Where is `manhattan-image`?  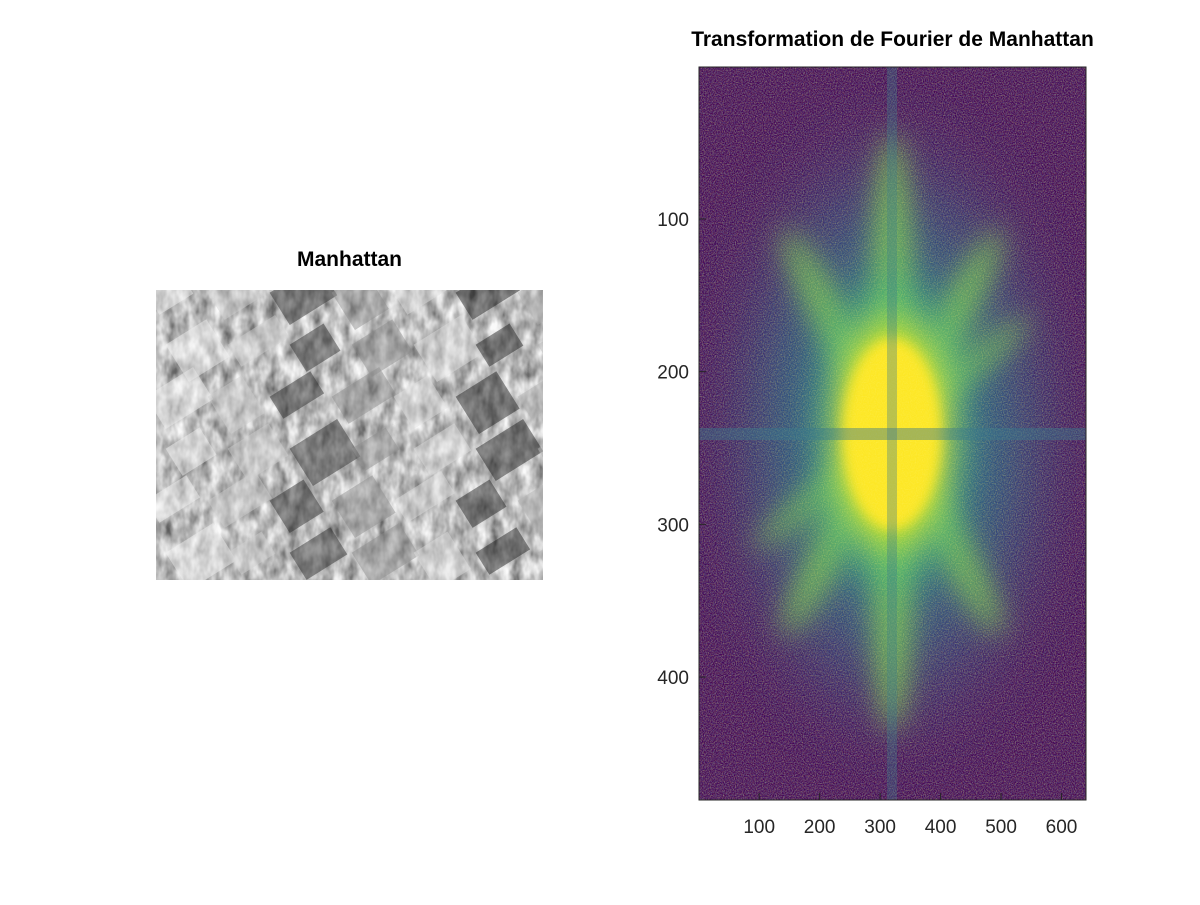 manhattan-image is located at coordinates (374, 426).